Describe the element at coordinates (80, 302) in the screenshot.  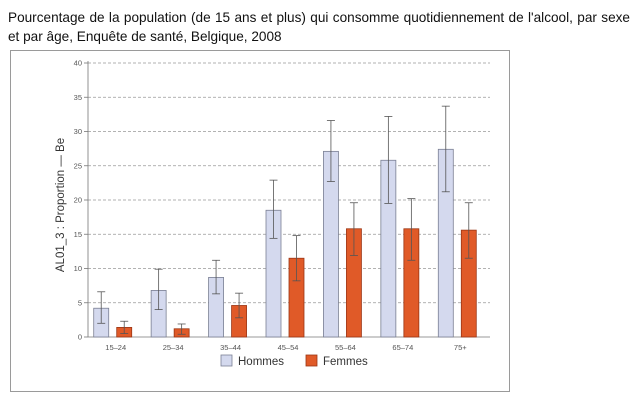
I see `y-tick-label: 5` at that location.